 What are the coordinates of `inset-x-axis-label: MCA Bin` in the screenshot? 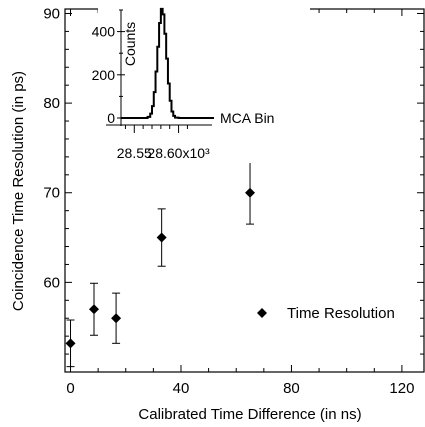 It's located at (247, 118).